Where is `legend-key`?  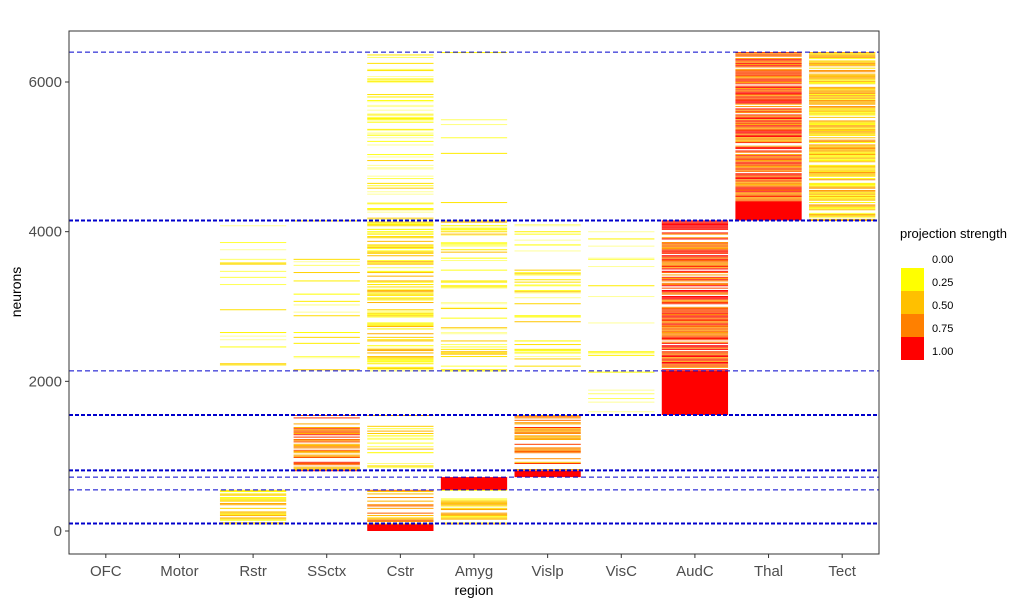 legend-key is located at coordinates (912, 348).